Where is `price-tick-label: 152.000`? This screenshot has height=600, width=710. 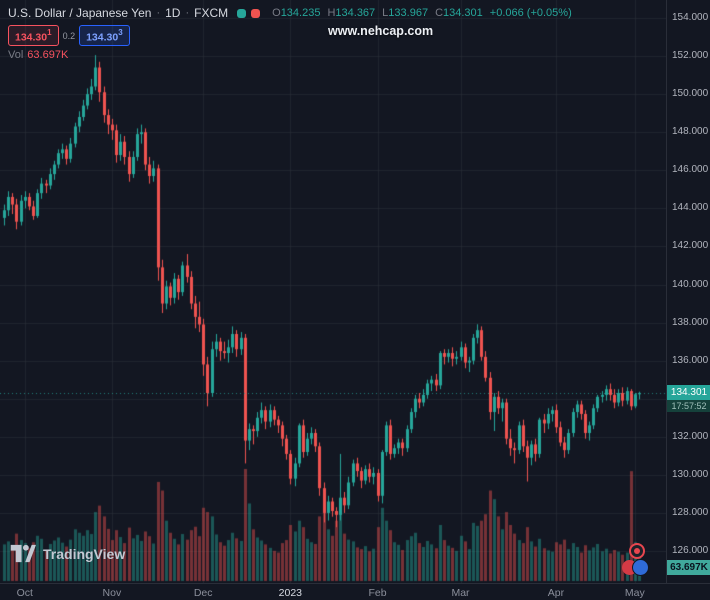 price-tick-label: 152.000 is located at coordinates (690, 56).